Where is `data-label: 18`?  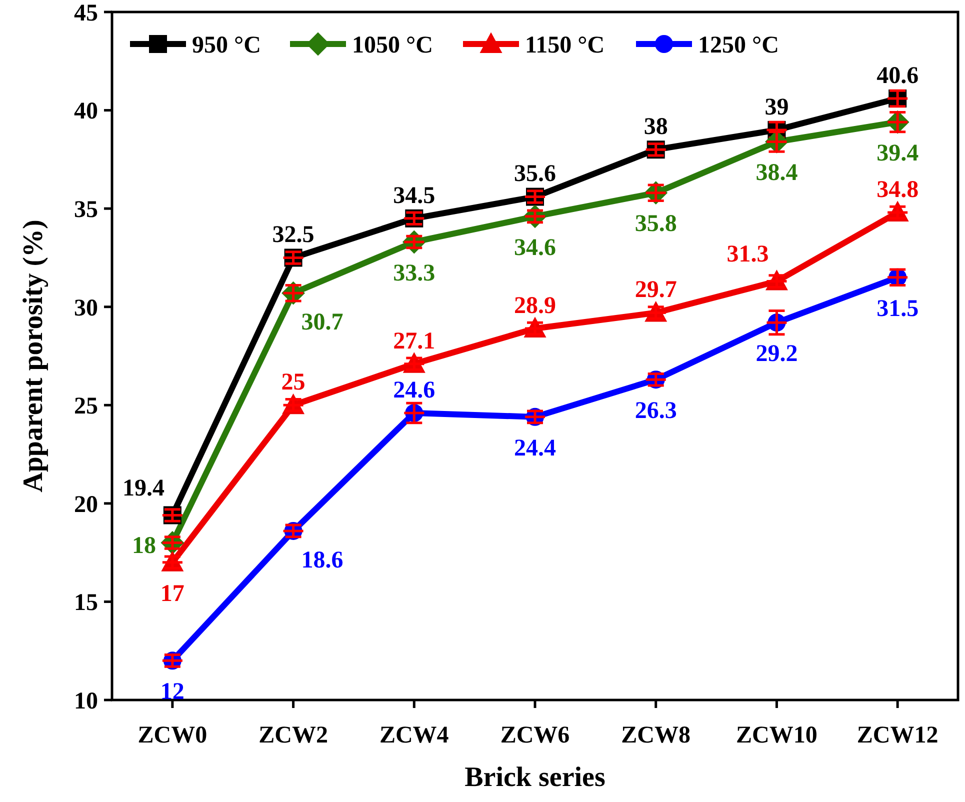
data-label: 18 is located at coordinates (144, 546).